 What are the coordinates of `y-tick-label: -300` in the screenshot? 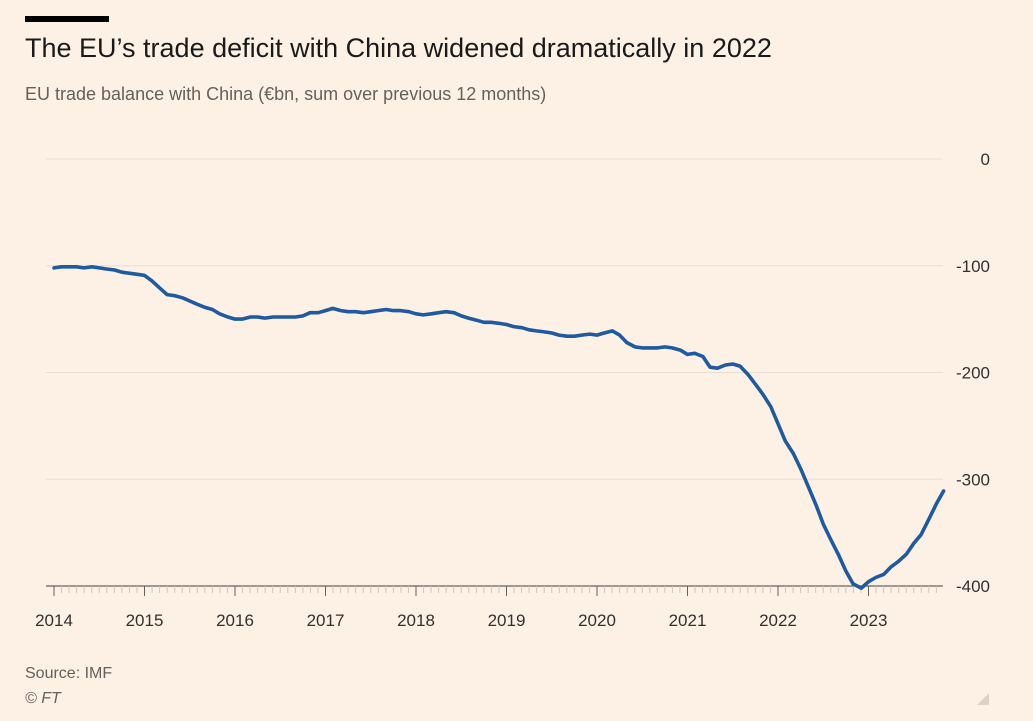 It's located at (973, 479).